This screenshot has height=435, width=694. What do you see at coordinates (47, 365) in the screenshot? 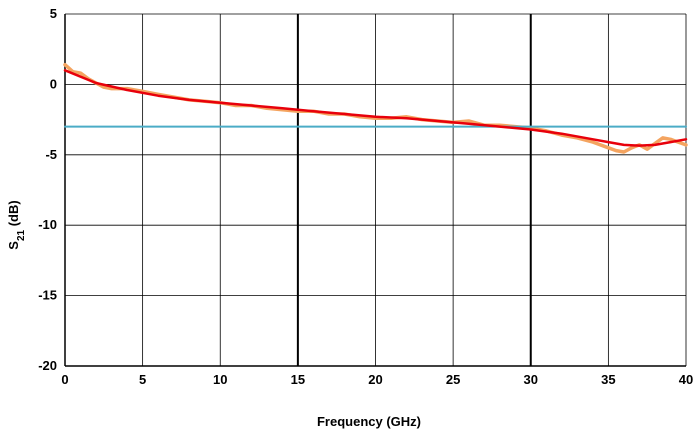
I see `y-tick-label: -20` at bounding box center [47, 365].